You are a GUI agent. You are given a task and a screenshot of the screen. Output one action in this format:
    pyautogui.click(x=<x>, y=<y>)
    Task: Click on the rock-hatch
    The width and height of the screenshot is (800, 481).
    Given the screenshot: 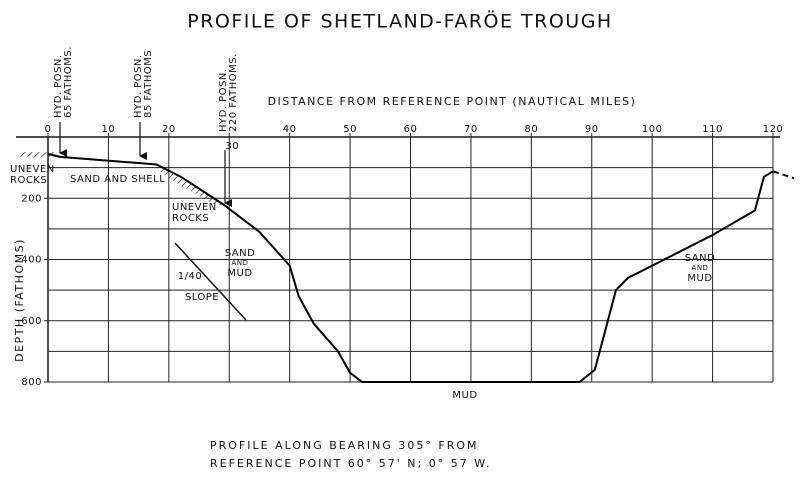 What is the action you would take?
    pyautogui.click(x=36, y=154)
    